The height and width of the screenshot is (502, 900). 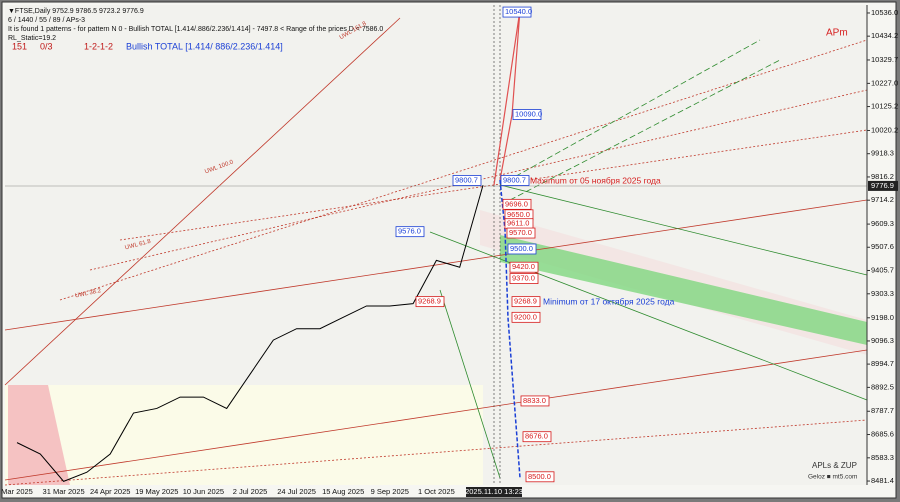 I want to click on annotation: Minimum от 17 октября 2025 года, so click(x=609, y=301).